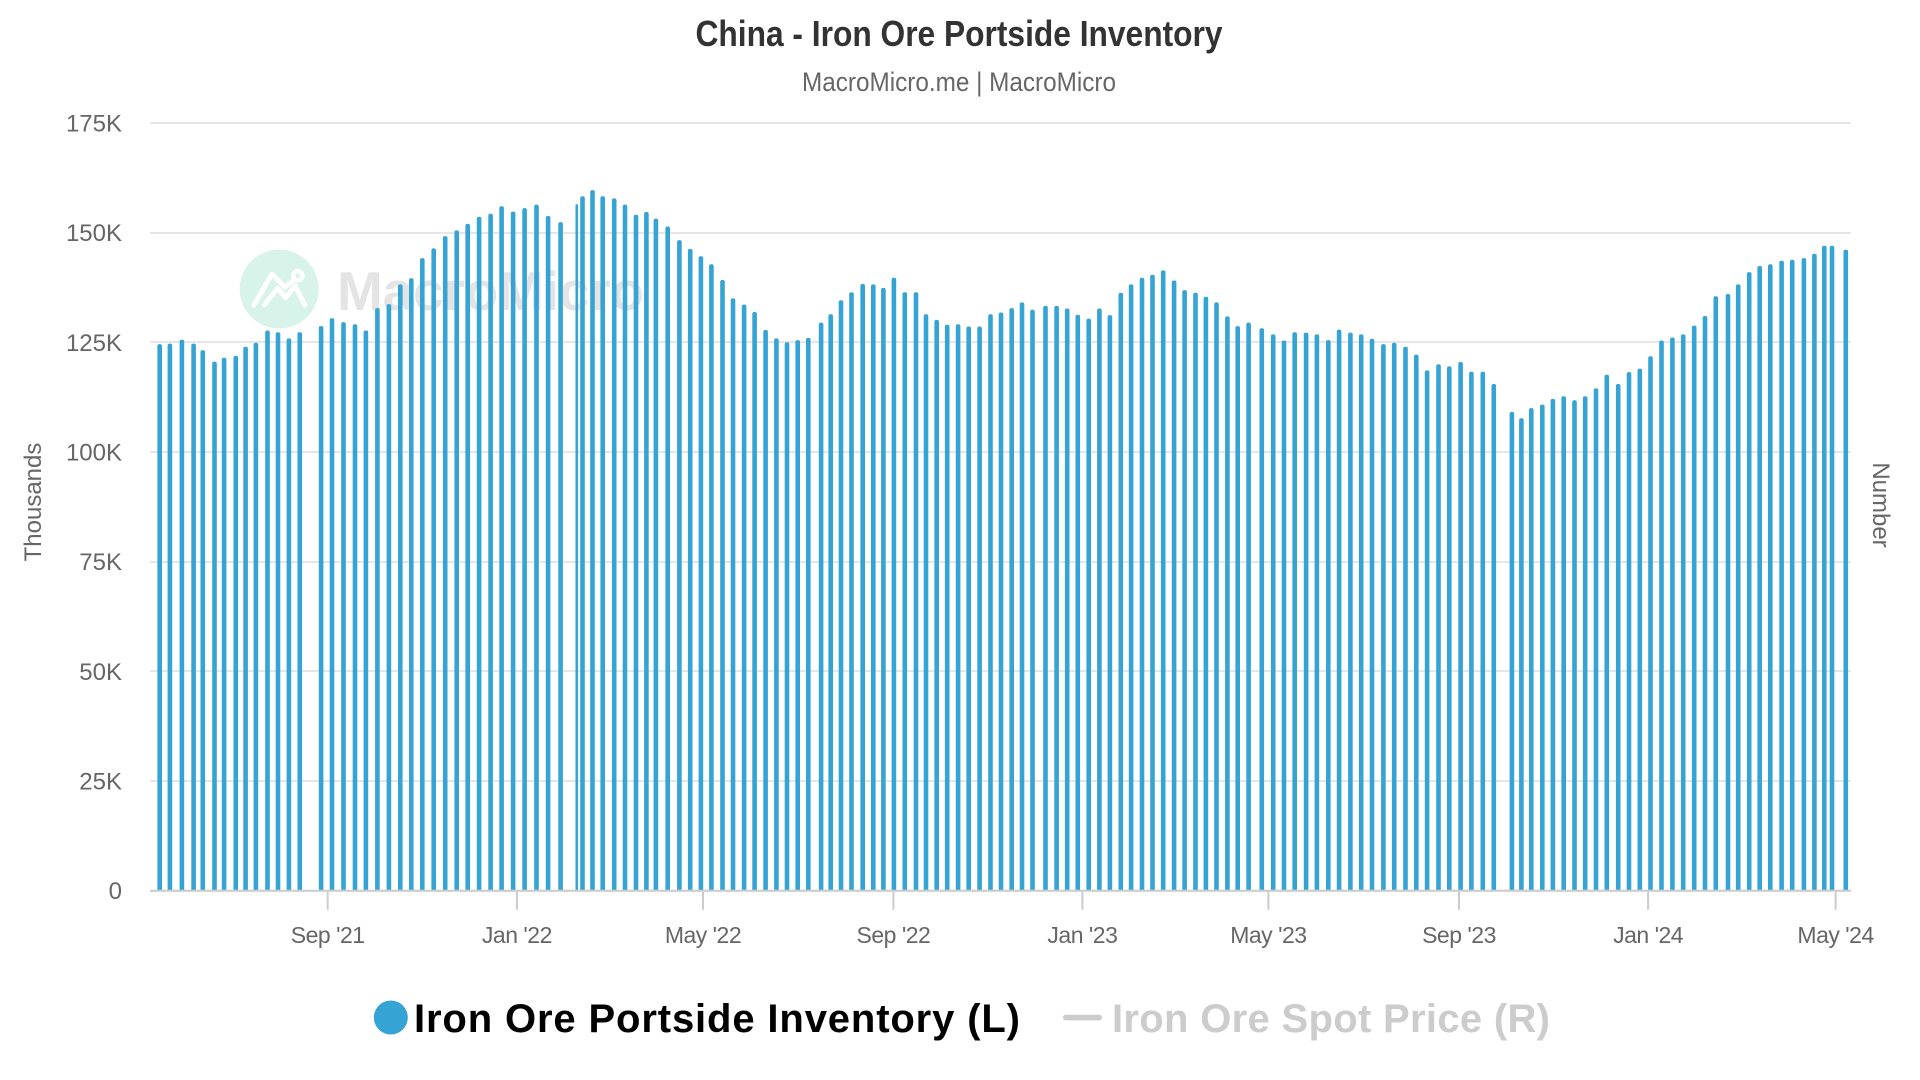 The width and height of the screenshot is (1920, 1080). What do you see at coordinates (959, 33) in the screenshot?
I see `svg-text:China - Iron Ore Portside Inve: China - Iron Ore Portside Inventory` at bounding box center [959, 33].